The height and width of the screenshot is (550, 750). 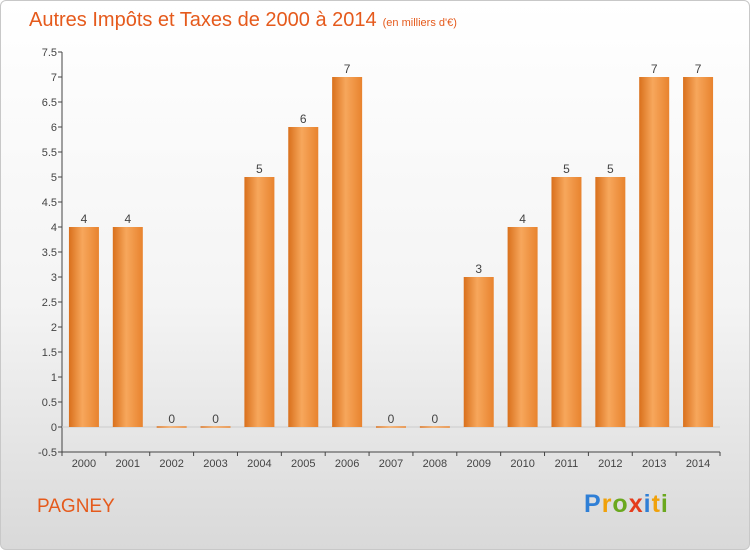 What do you see at coordinates (419, 23) in the screenshot?
I see `chart-unit: (en milliers d'€)` at bounding box center [419, 23].